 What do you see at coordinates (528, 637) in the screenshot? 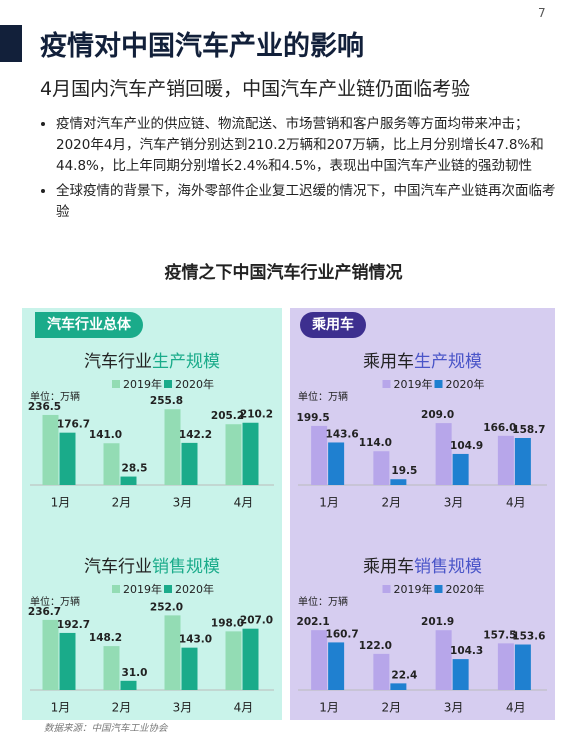
I see `value-label: 153.6` at bounding box center [528, 637].